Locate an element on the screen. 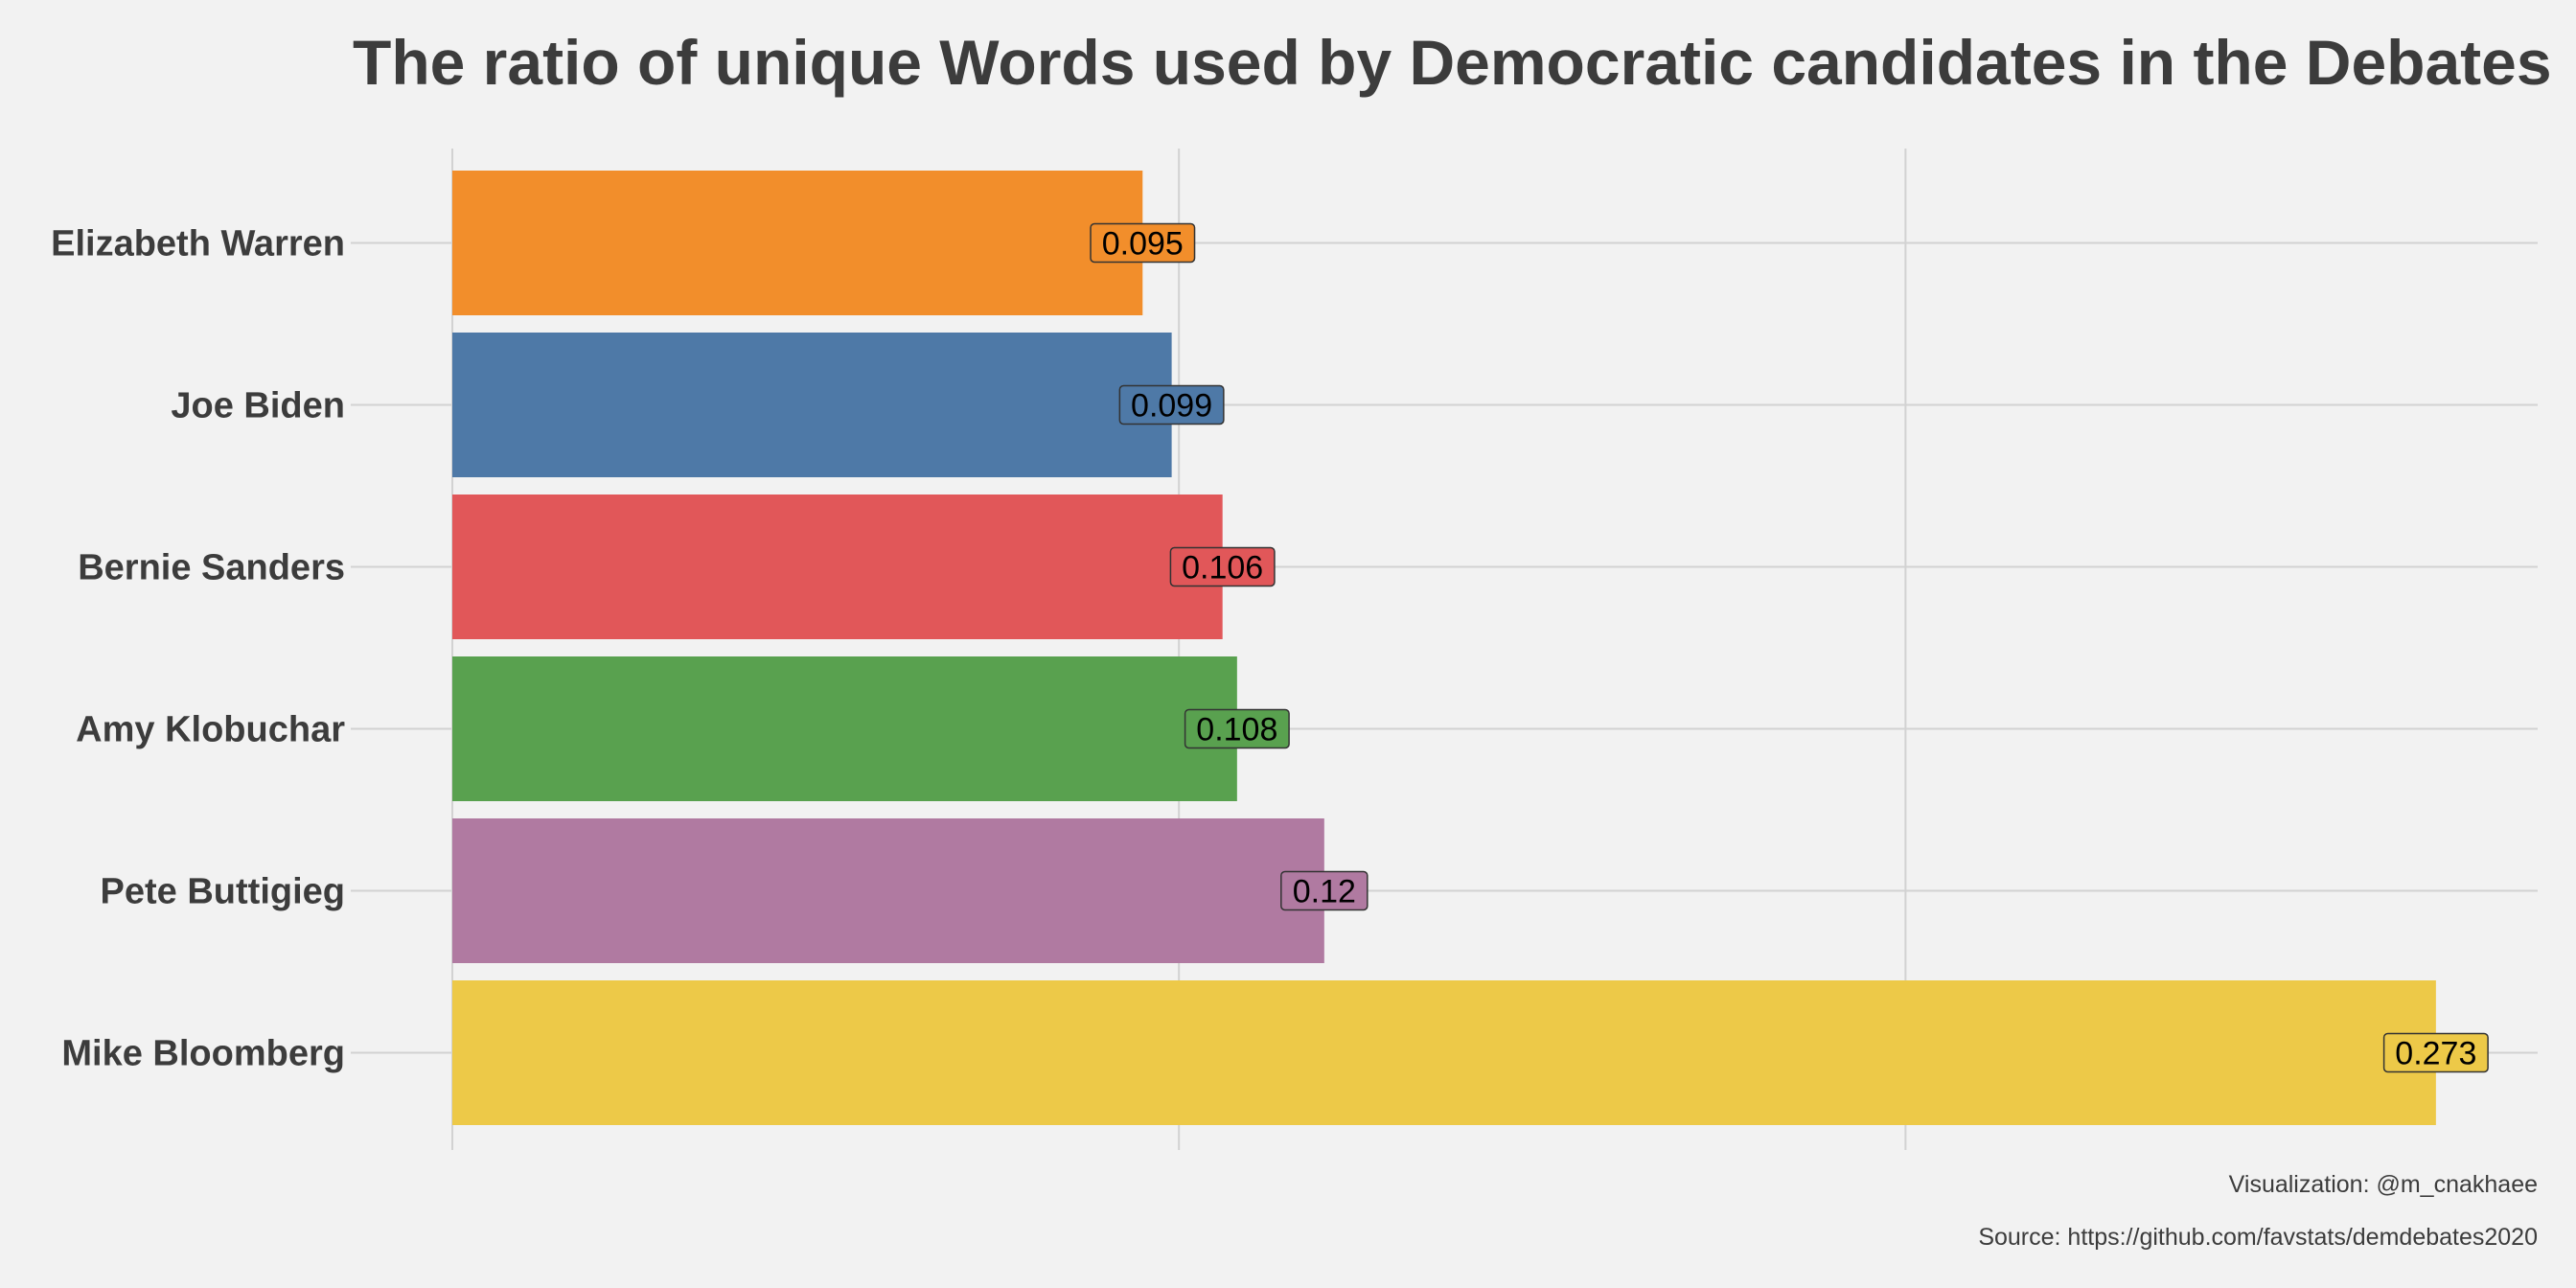 The width and height of the screenshot is (2576, 1288). value-label-4: 0.12 is located at coordinates (1324, 892).